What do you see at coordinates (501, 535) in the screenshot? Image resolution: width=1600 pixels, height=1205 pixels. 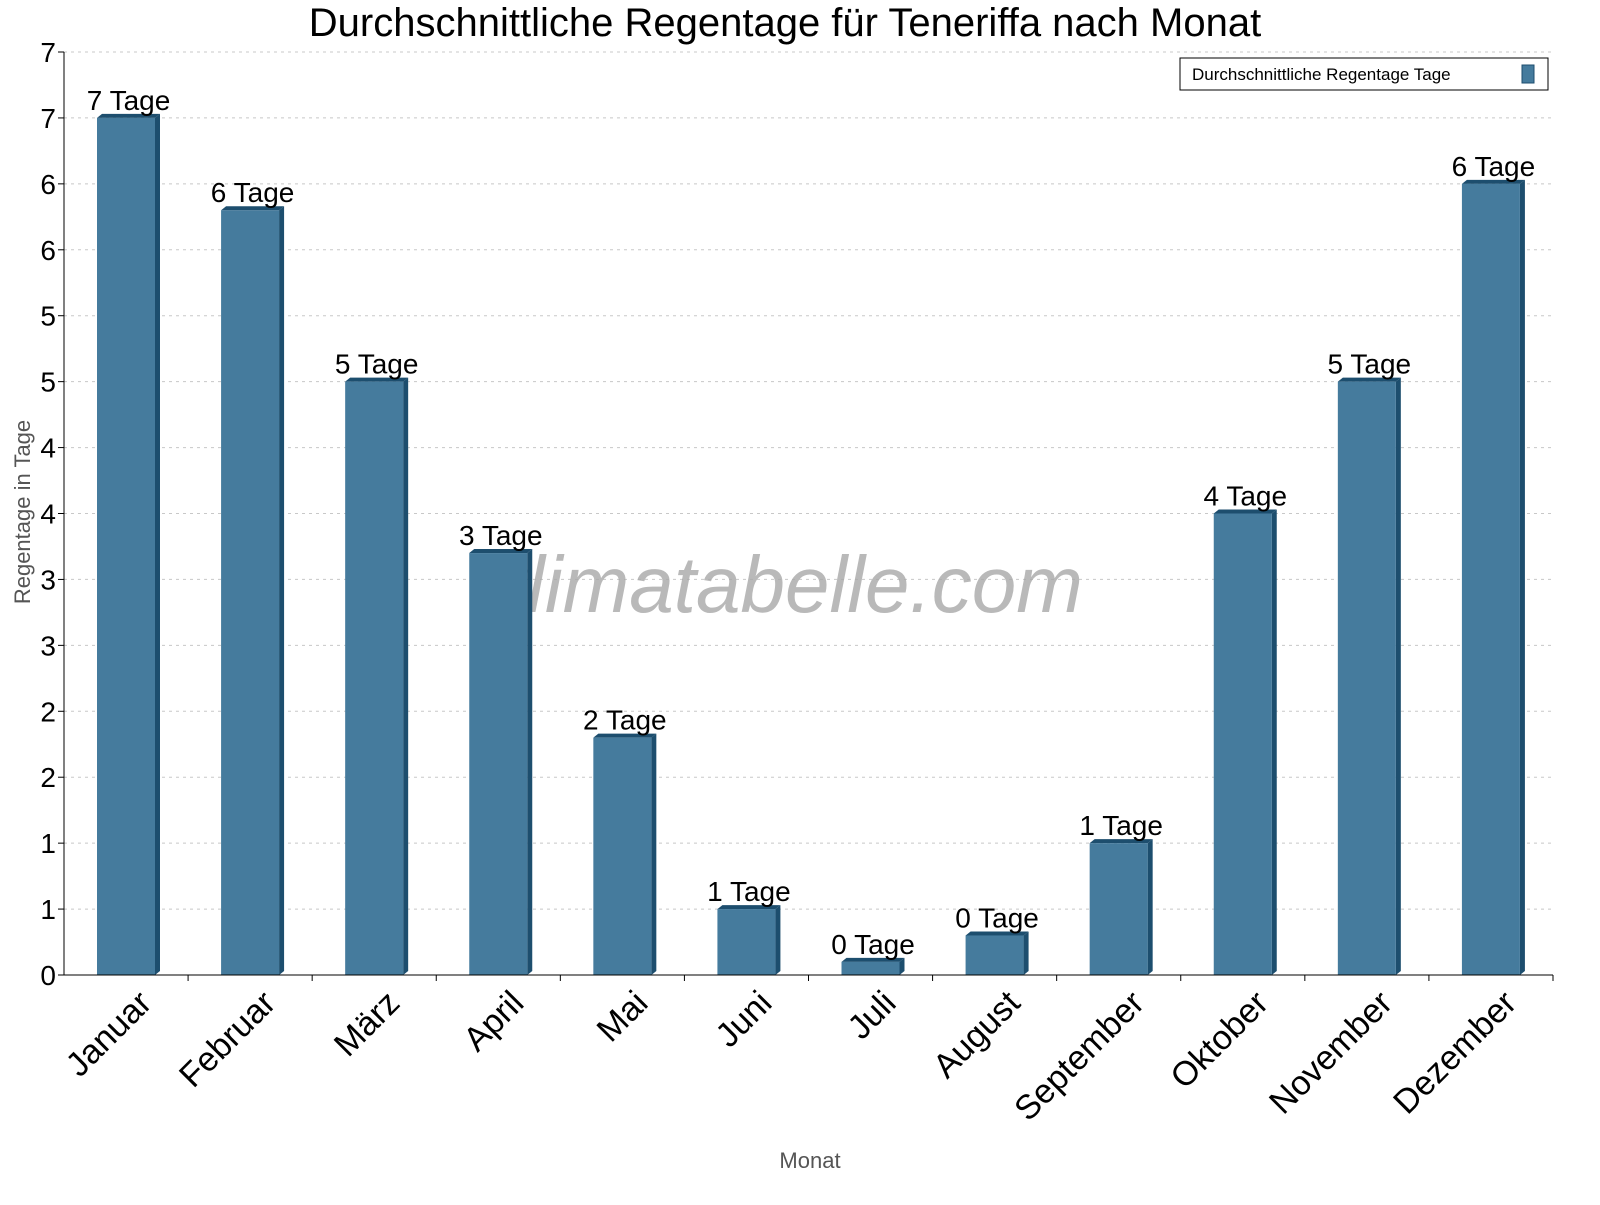 I see `data-label: 3 Tage` at bounding box center [501, 535].